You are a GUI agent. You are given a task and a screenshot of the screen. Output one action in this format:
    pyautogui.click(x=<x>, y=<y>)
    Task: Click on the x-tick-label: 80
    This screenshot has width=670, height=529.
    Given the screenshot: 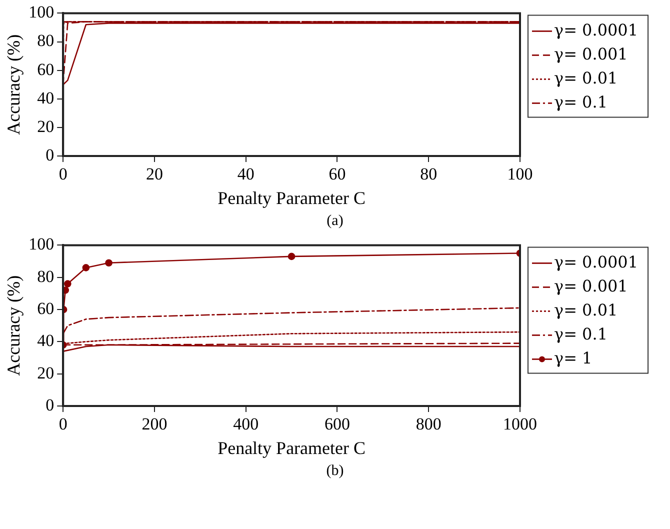 What is the action you would take?
    pyautogui.click(x=429, y=174)
    